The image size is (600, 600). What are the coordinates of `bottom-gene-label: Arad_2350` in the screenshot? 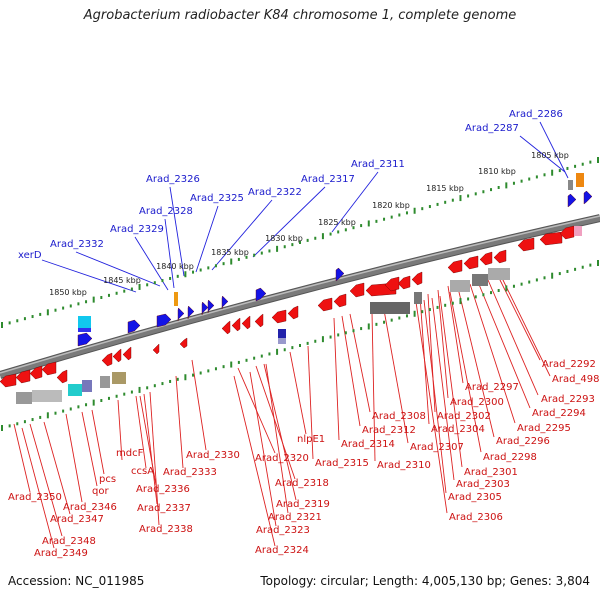 It's located at (35, 497).